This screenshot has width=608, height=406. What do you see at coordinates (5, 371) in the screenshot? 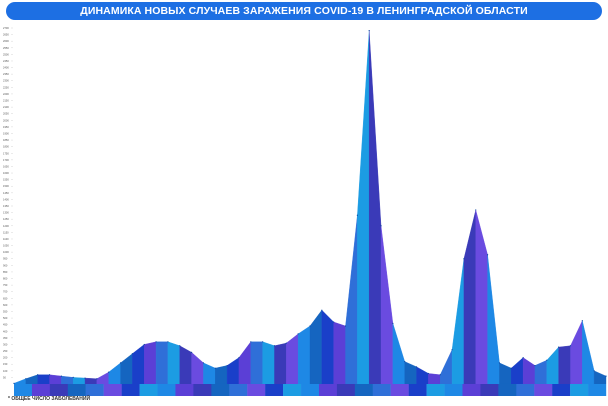
I see `y-tick-label: 100` at bounding box center [5, 371].